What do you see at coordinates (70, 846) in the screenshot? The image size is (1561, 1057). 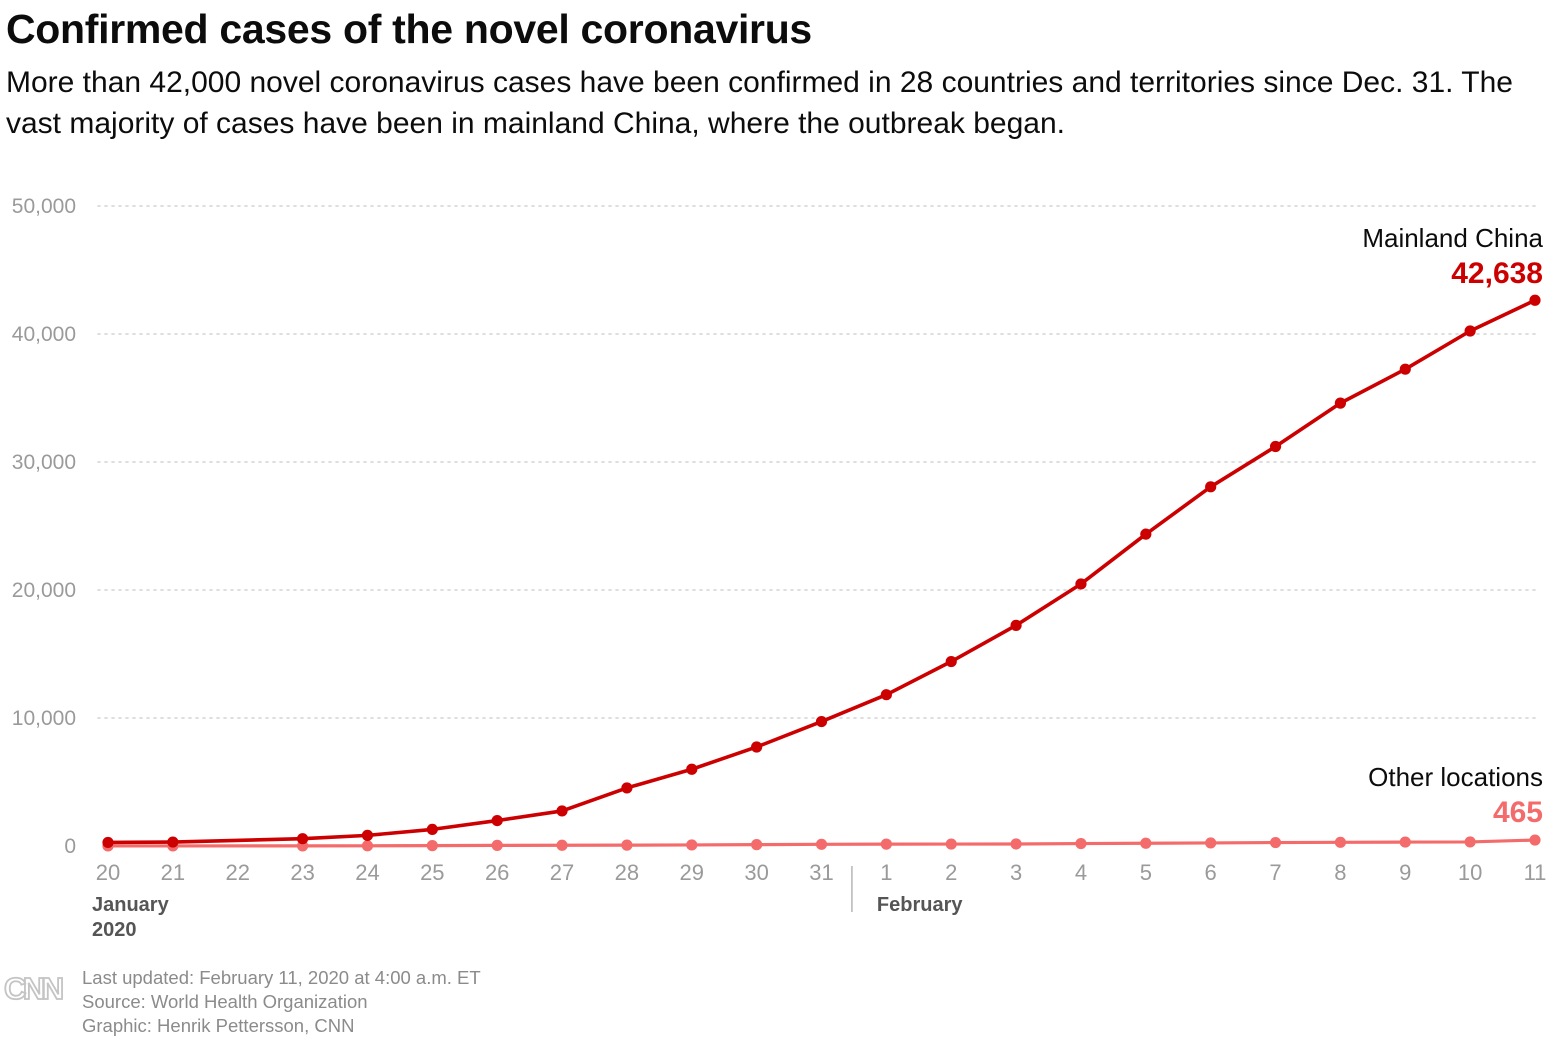 I see `y-tick-label: 0` at bounding box center [70, 846].